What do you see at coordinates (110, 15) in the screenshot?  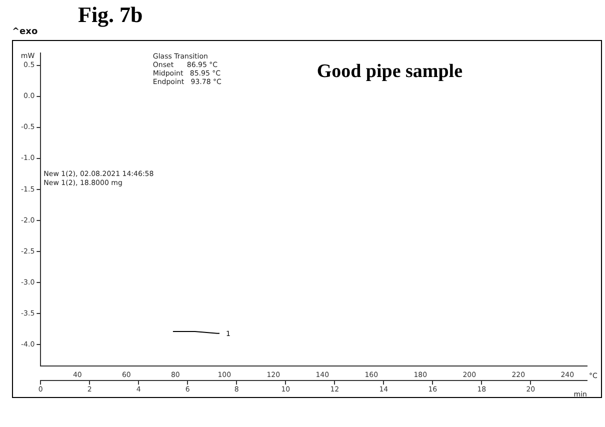 I see `chart-title: Fig. 7b` at bounding box center [110, 15].